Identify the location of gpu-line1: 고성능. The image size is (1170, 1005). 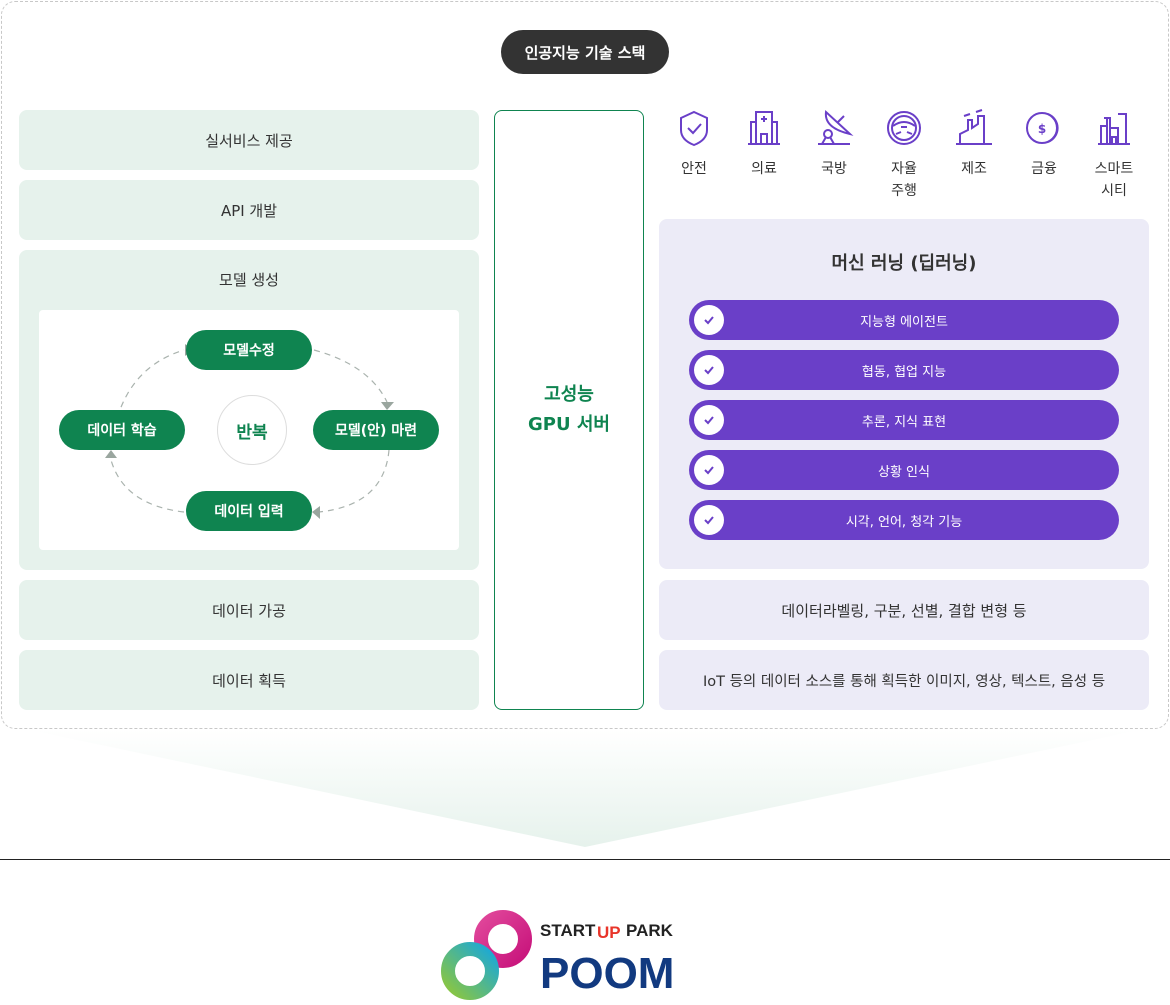
(569, 394).